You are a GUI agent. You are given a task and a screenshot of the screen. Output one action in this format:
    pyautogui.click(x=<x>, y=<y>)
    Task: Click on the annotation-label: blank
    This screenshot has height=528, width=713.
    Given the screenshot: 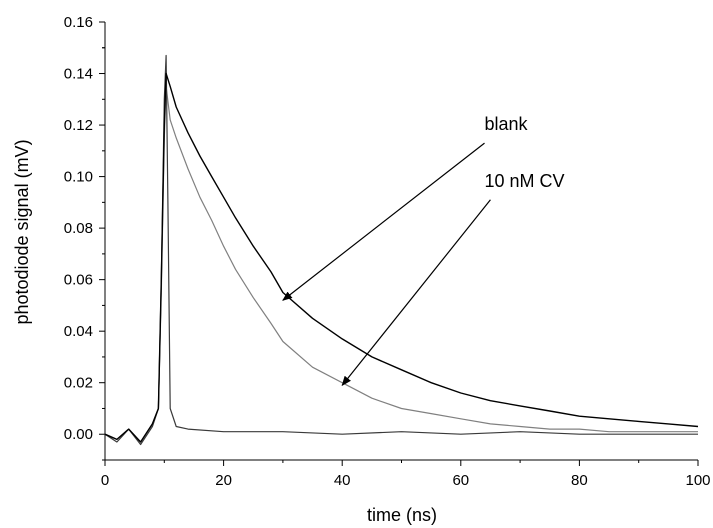 What is the action you would take?
    pyautogui.click(x=507, y=124)
    